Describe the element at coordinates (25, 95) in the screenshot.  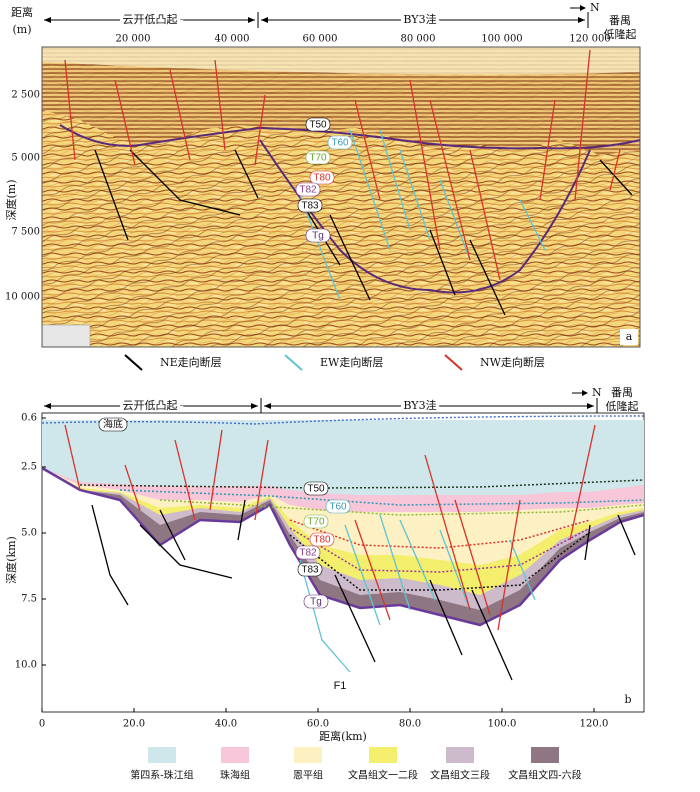
I see `y-tick-label: 2 500` at that location.